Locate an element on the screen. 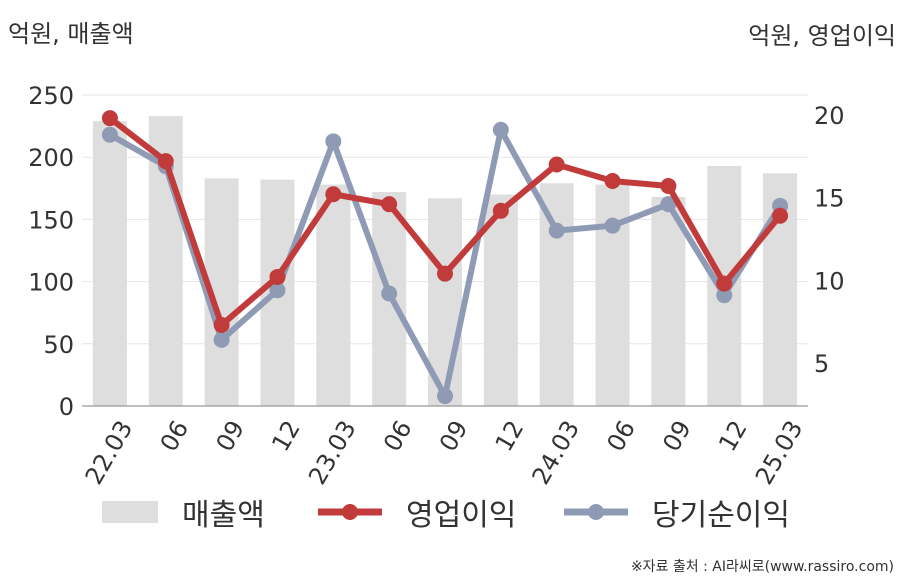 This screenshot has height=580, width=908. legend-swatch-operating-profit is located at coordinates (350, 512).